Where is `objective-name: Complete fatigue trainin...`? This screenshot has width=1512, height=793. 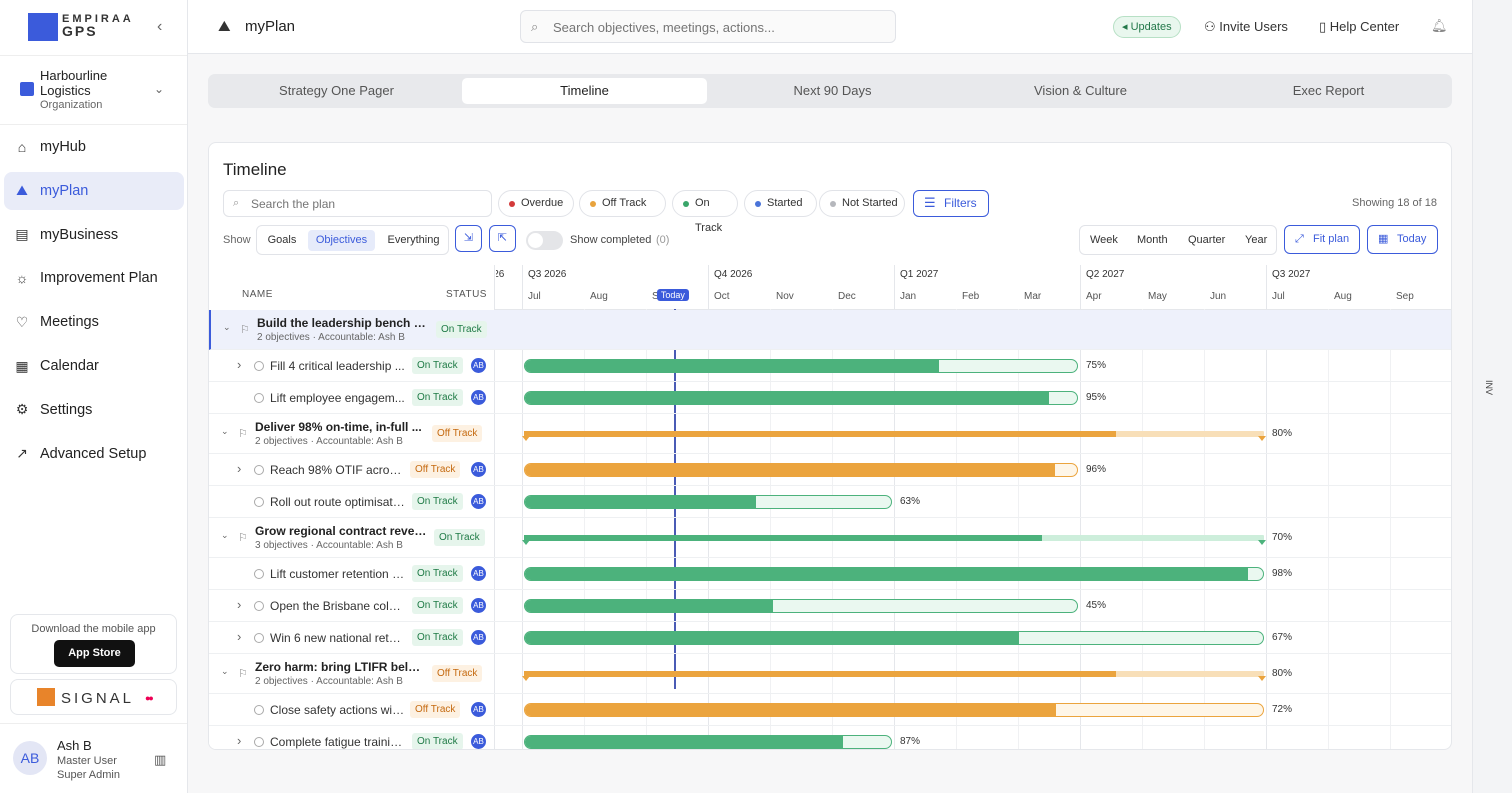 objective-name: Complete fatigue trainin... is located at coordinates (337, 742).